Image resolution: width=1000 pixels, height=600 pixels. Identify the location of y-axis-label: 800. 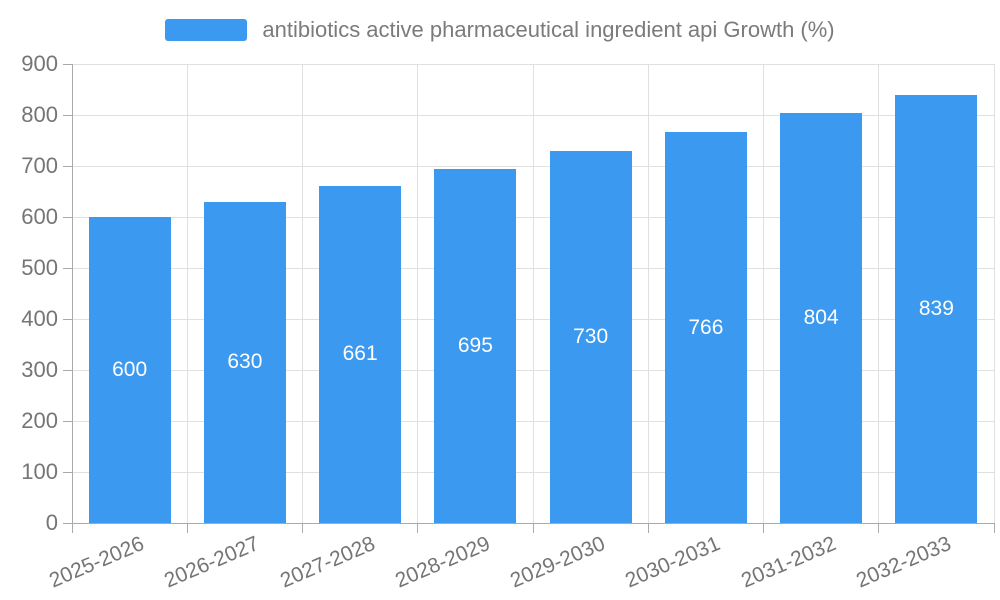
(39, 114).